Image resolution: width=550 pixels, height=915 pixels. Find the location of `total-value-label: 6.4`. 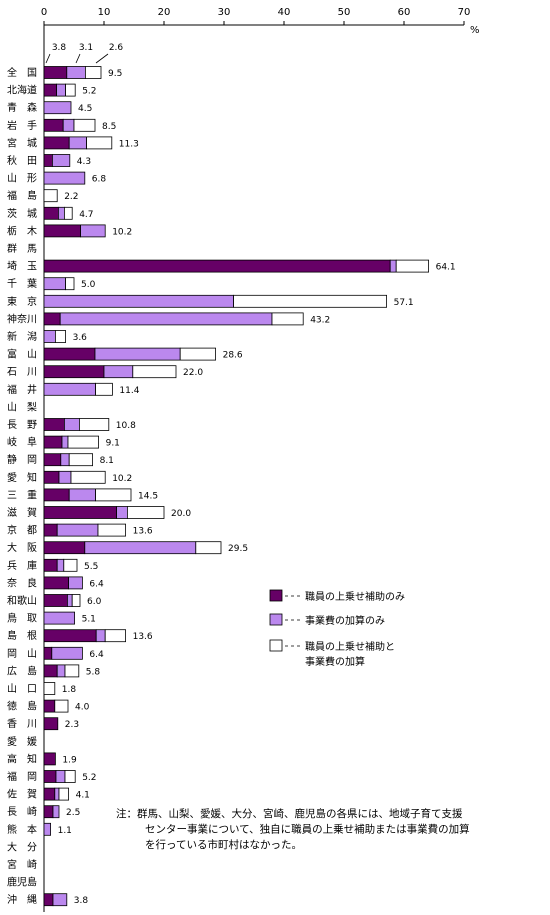

total-value-label: 6.4 is located at coordinates (96, 655).